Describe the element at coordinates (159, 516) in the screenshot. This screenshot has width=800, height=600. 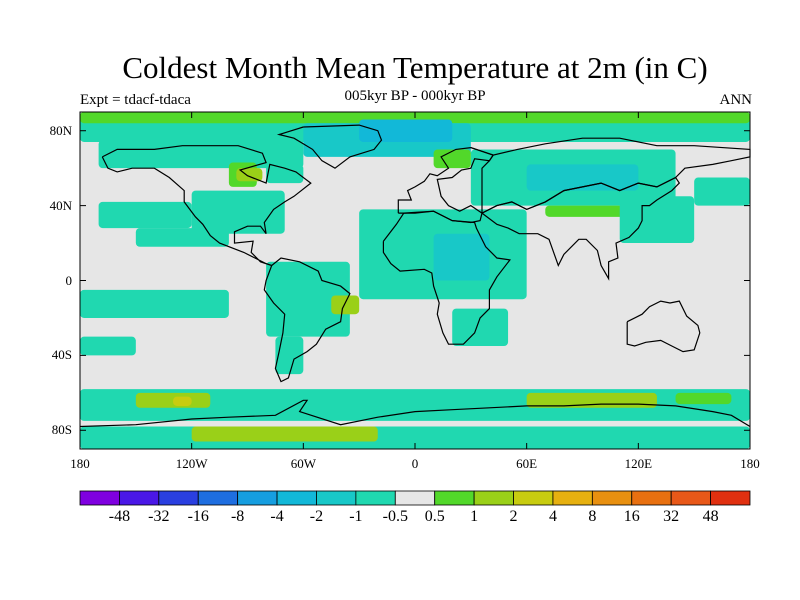
I see `colorbar-label: -32` at that location.